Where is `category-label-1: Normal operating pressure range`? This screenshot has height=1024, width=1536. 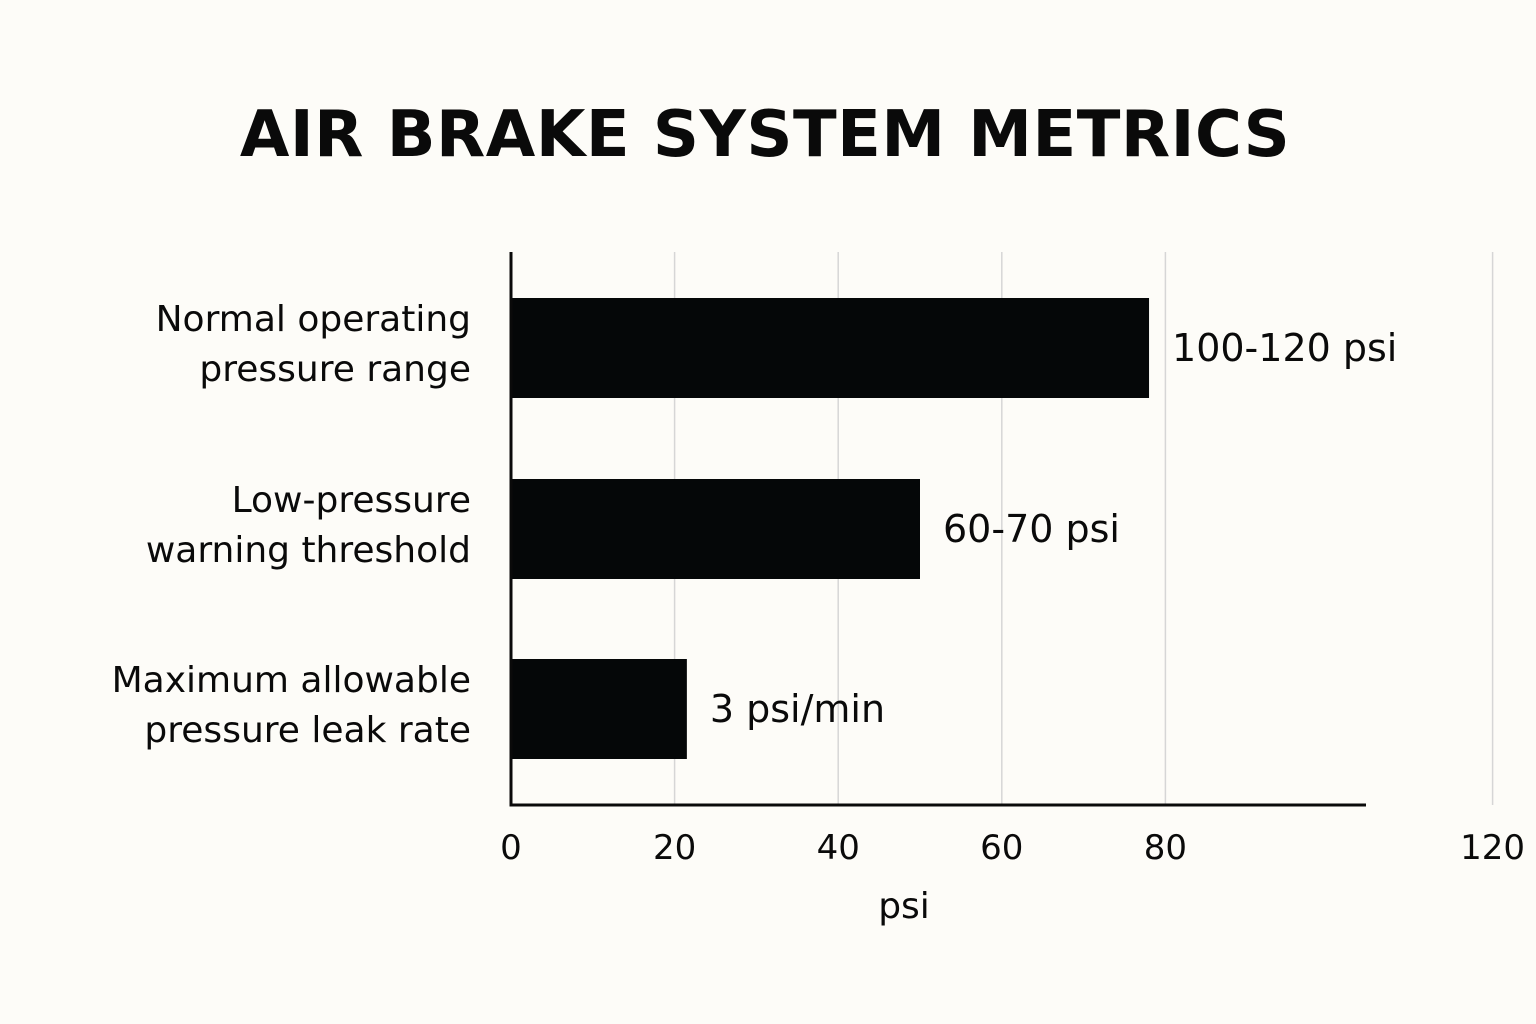 category-label-1: Normal operating pressure range is located at coordinates (313, 344).